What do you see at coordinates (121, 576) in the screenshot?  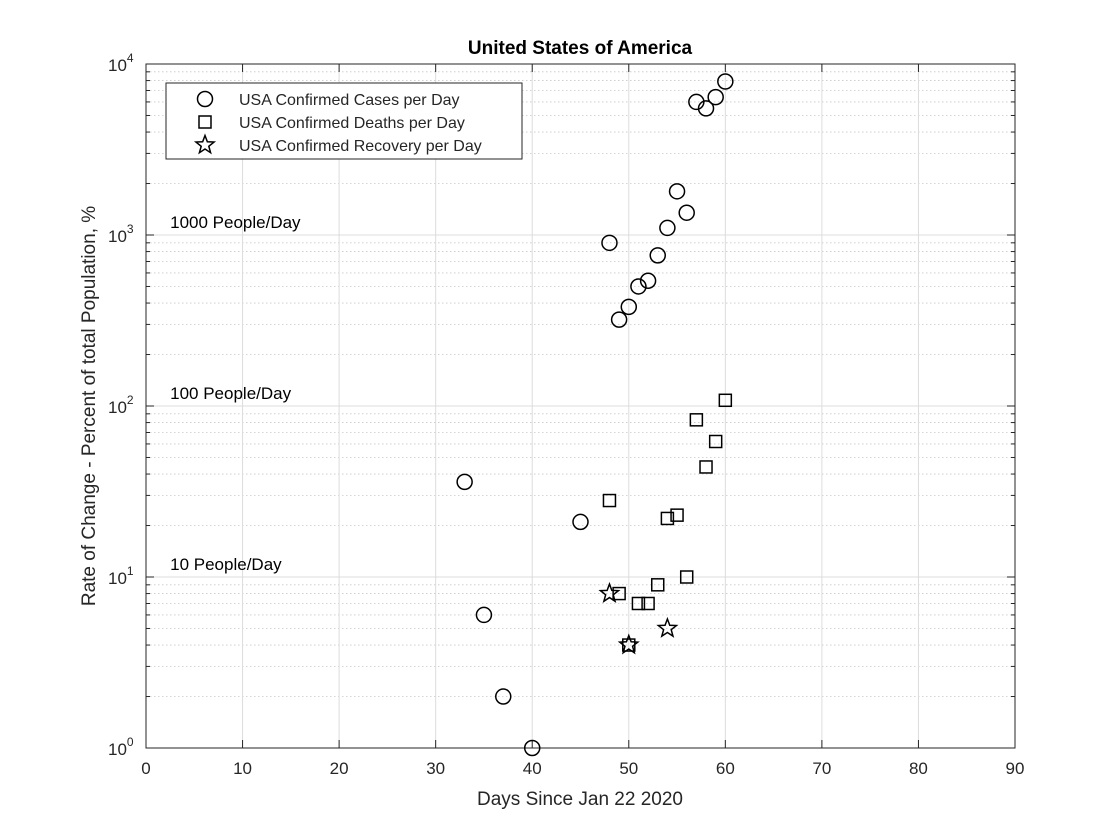 I see `y-tick-label: 10¹` at bounding box center [121, 576].